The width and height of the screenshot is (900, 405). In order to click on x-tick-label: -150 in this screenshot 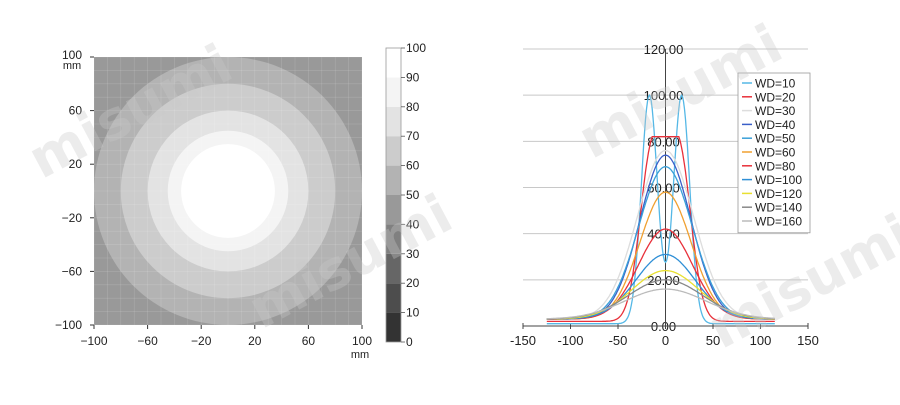, I will do `click(523, 340)`.